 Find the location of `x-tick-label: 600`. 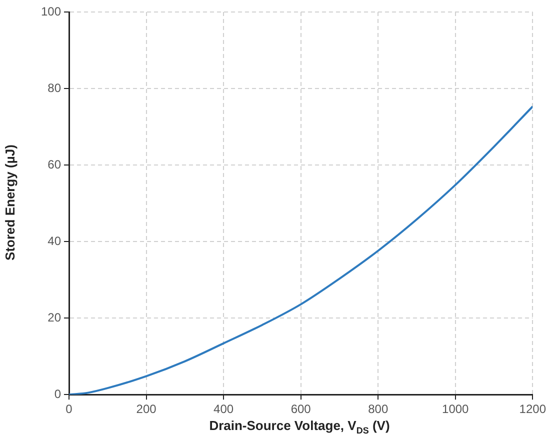

x-tick-label: 600 is located at coordinates (301, 409).